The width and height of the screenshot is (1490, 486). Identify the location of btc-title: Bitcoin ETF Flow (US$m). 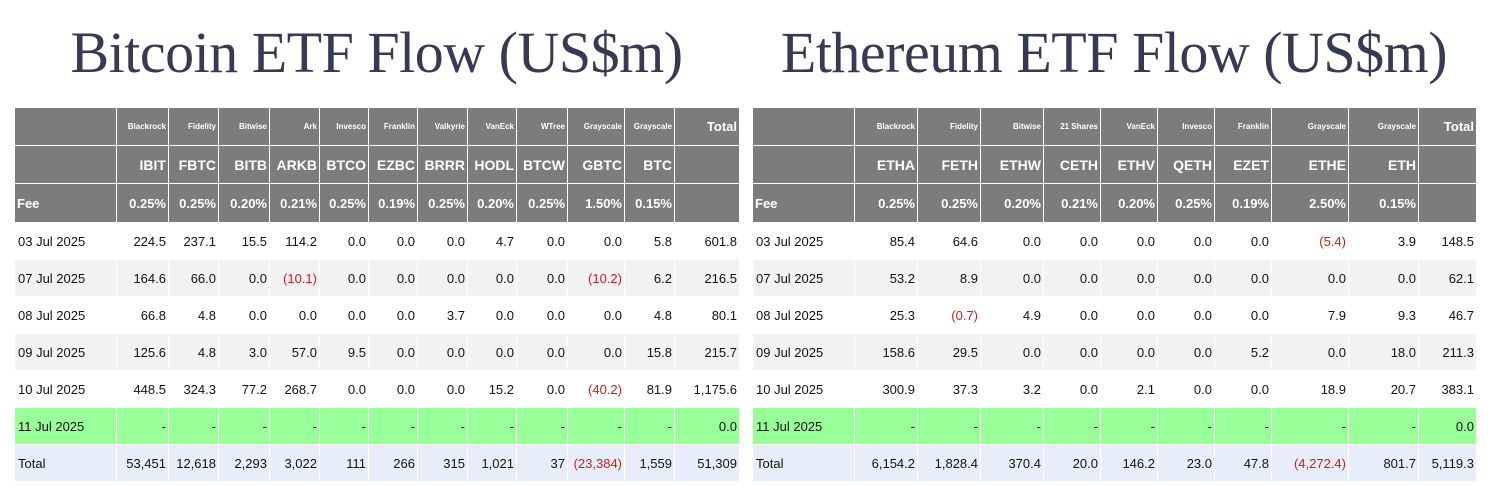
(376, 52).